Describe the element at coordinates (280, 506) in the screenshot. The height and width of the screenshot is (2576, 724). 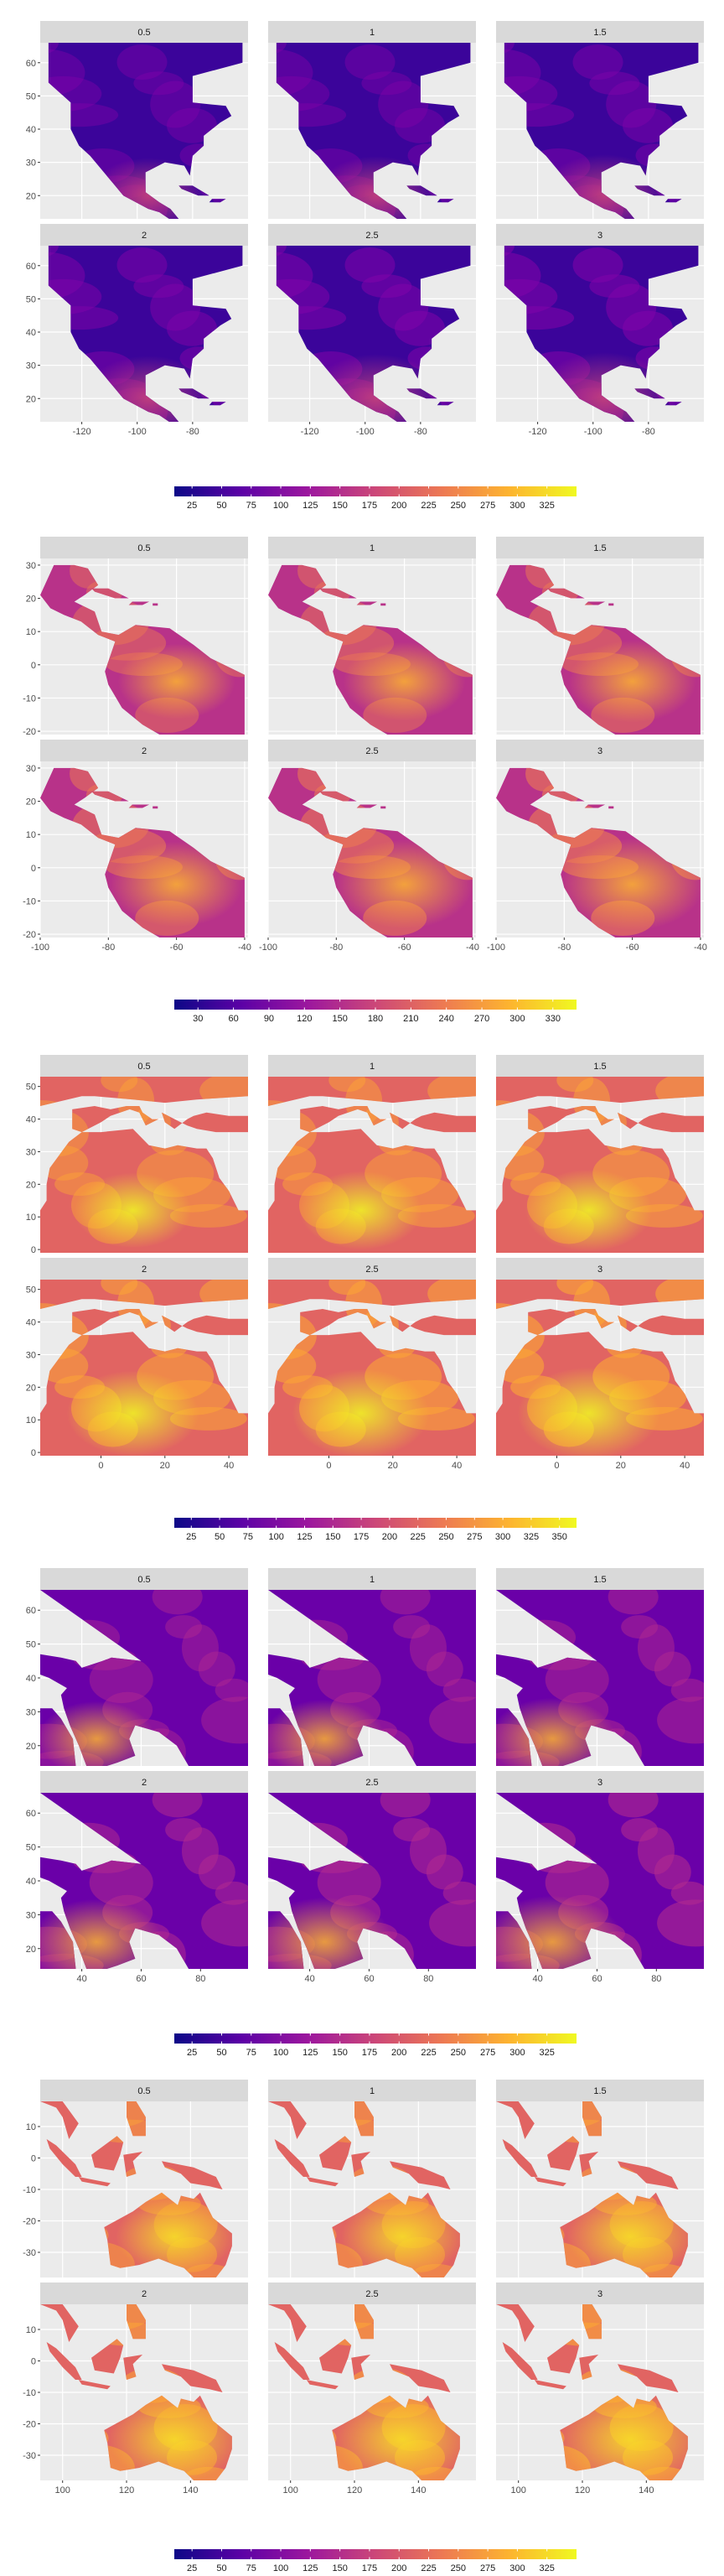
I see `colorbar-tick-label: 100` at that location.